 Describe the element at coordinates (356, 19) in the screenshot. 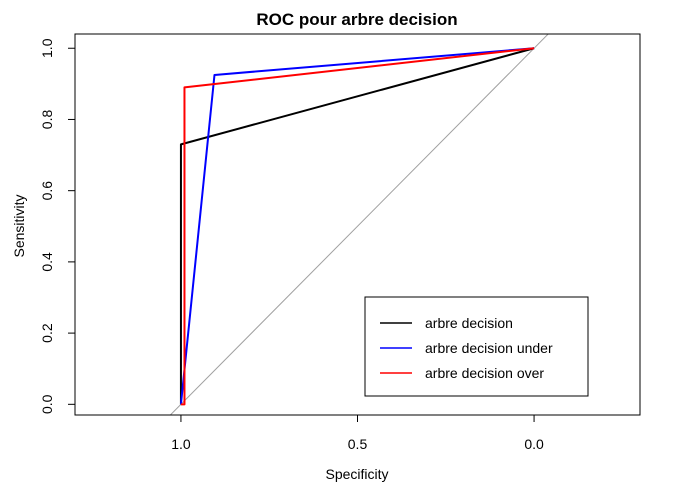

I see `chart-title: ROC pour arbre decision` at that location.